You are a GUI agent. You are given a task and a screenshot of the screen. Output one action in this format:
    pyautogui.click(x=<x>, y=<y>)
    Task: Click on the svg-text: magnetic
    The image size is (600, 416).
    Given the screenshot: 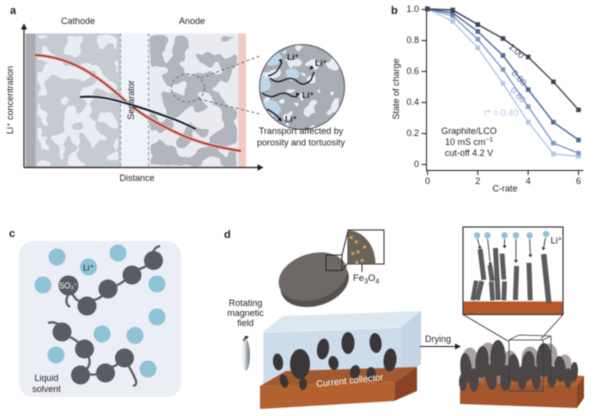 What is the action you would take?
    pyautogui.click(x=245, y=313)
    